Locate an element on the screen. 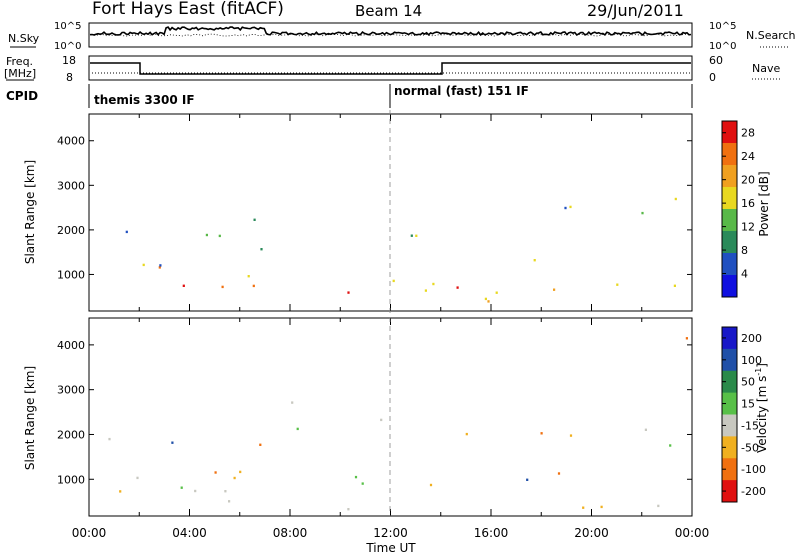 This screenshot has width=800, height=554. nave-tick-top: 60 is located at coordinates (716, 60).